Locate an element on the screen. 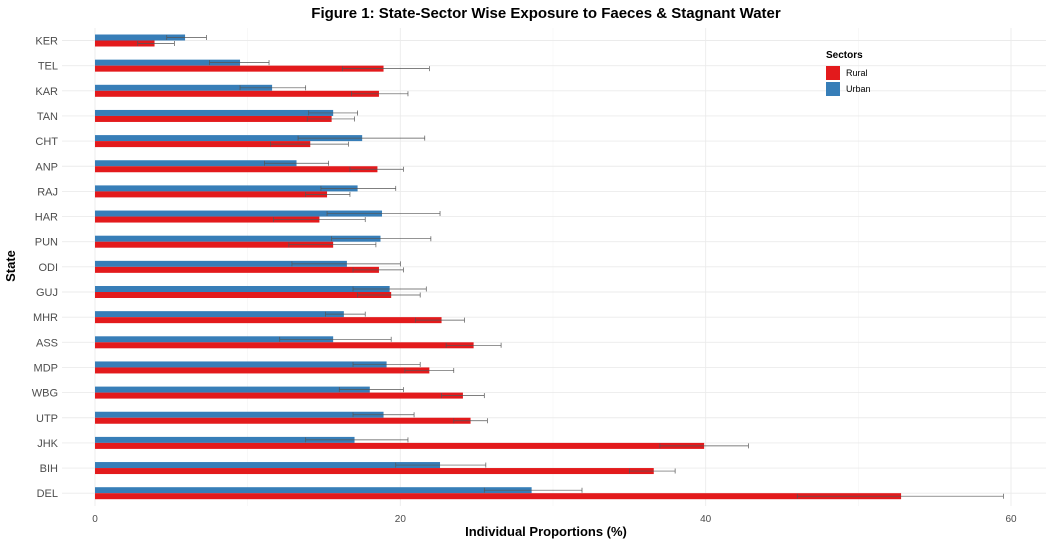  error-bar-urban-ker is located at coordinates (186, 37).